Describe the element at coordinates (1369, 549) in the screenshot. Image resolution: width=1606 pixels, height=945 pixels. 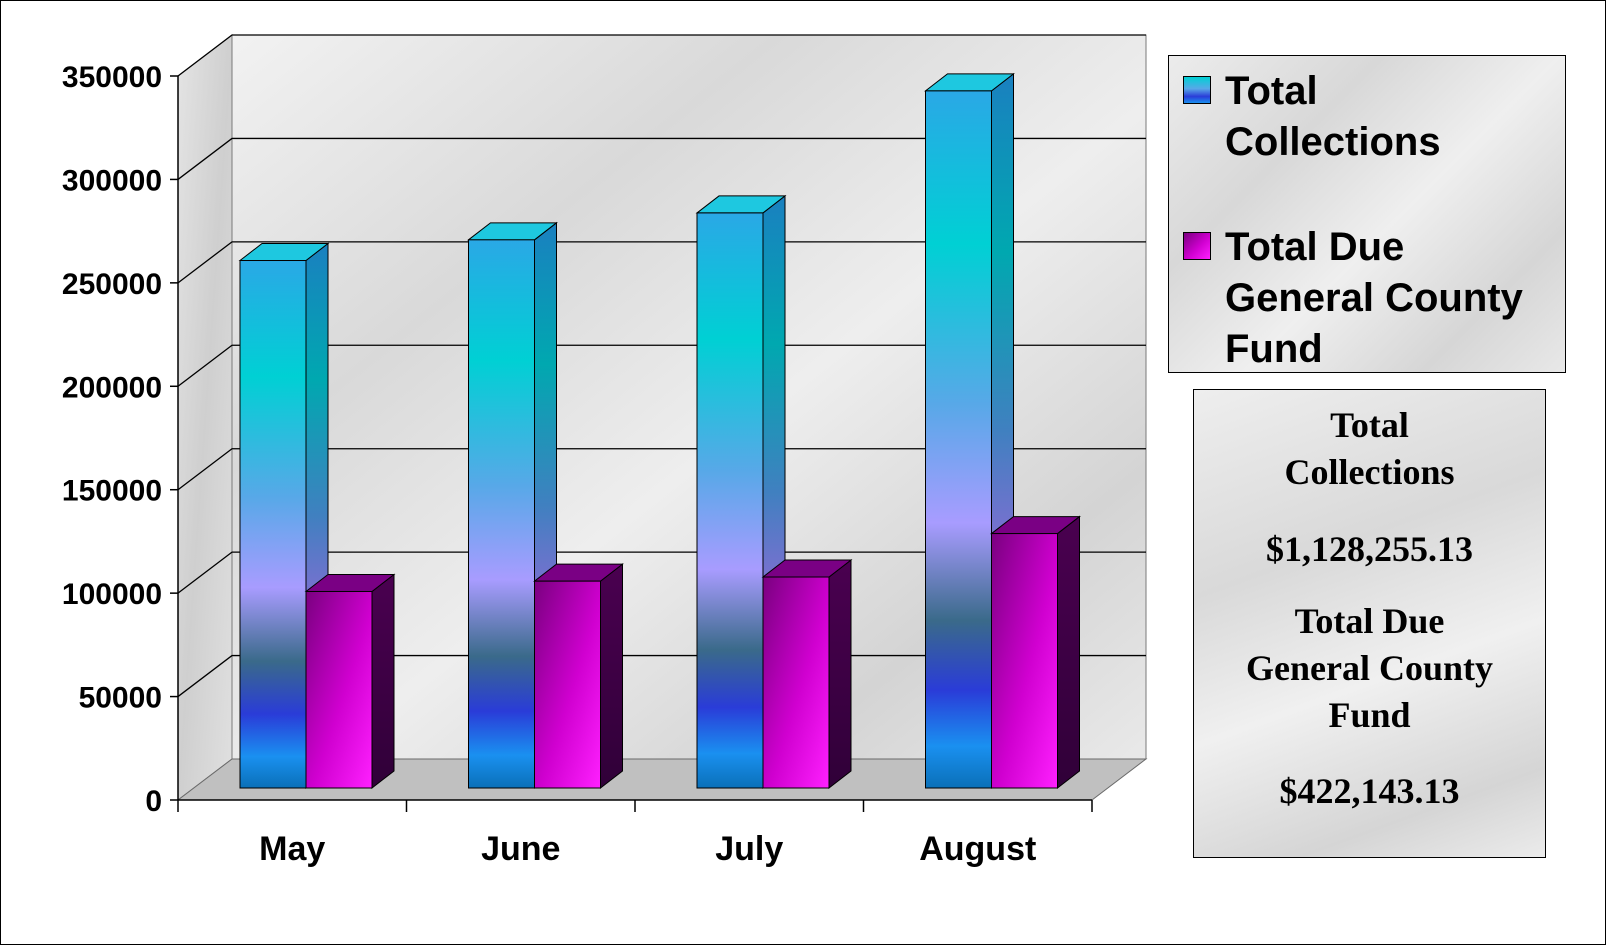
I see `total-collections-value: $1,128,255.13` at that location.